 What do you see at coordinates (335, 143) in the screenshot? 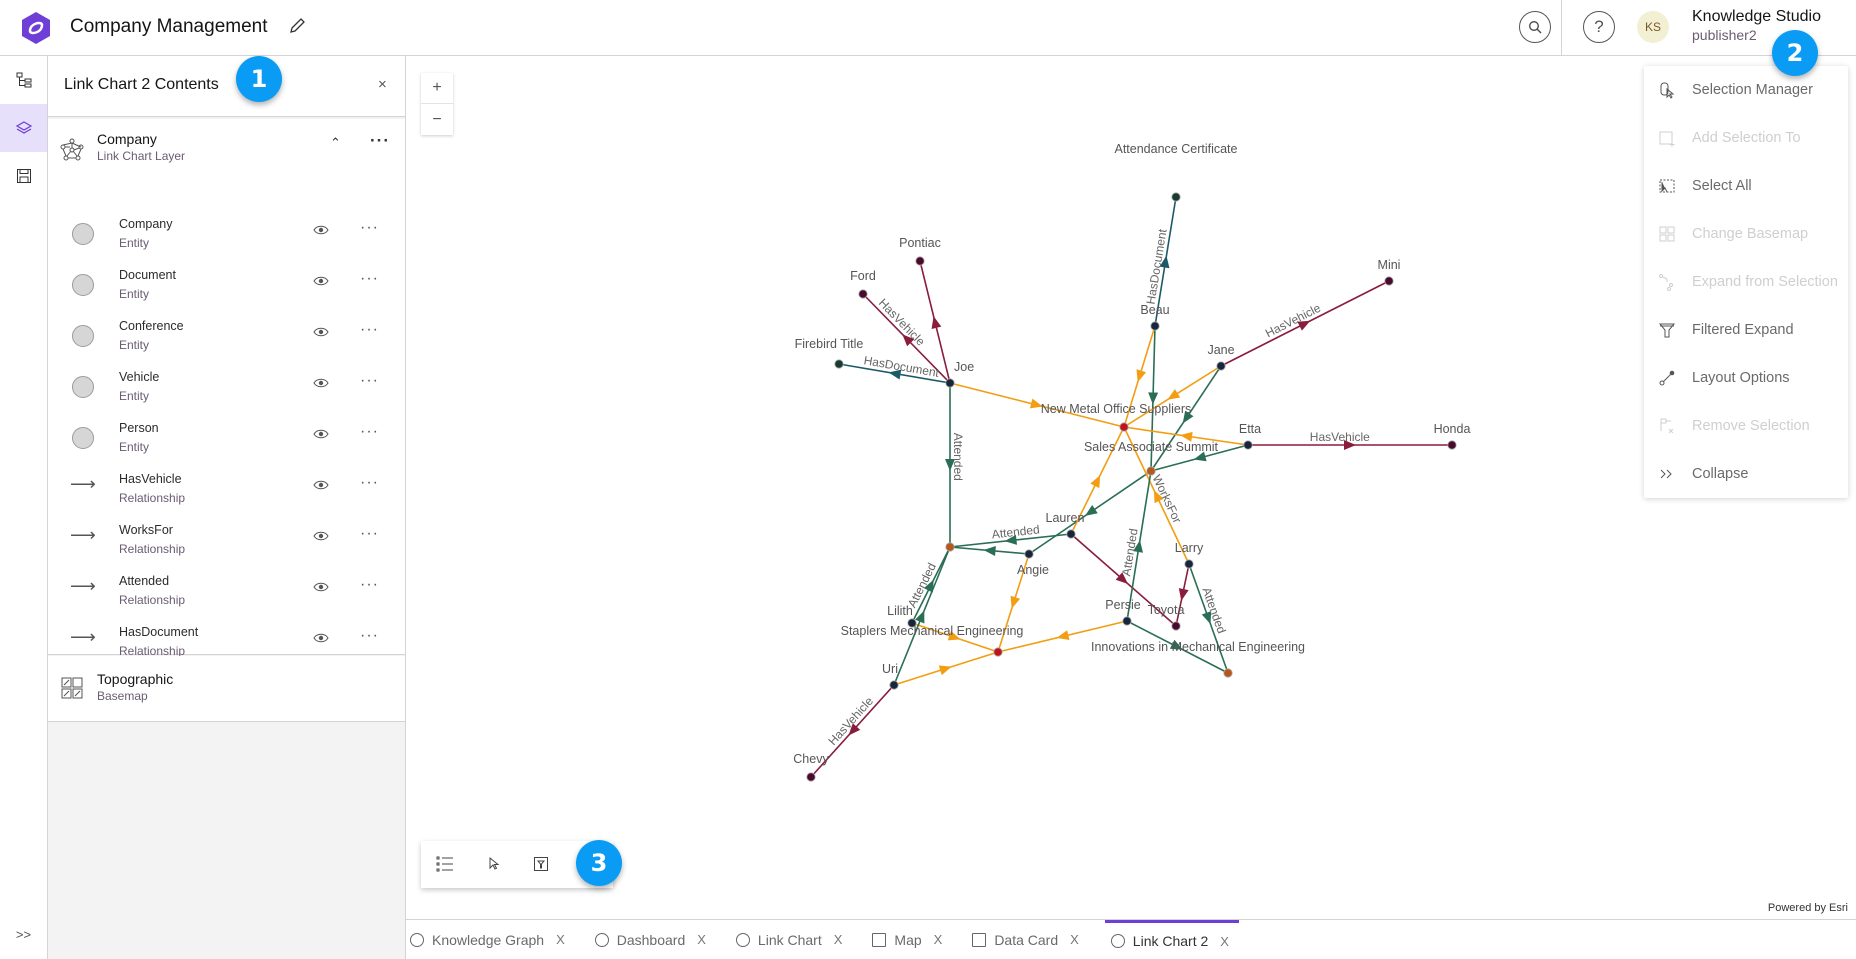
I see `collapse-layer-button: ⌃` at bounding box center [335, 143].